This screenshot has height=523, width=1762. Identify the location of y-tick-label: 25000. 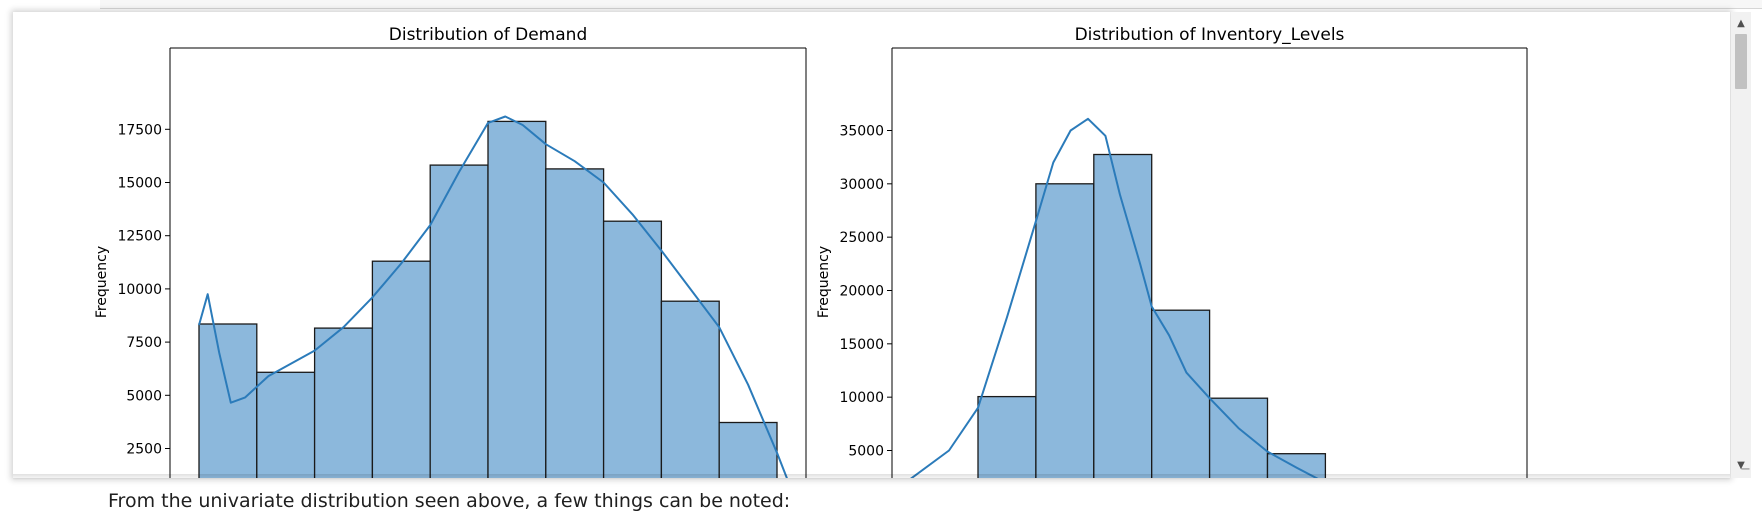
(861, 238).